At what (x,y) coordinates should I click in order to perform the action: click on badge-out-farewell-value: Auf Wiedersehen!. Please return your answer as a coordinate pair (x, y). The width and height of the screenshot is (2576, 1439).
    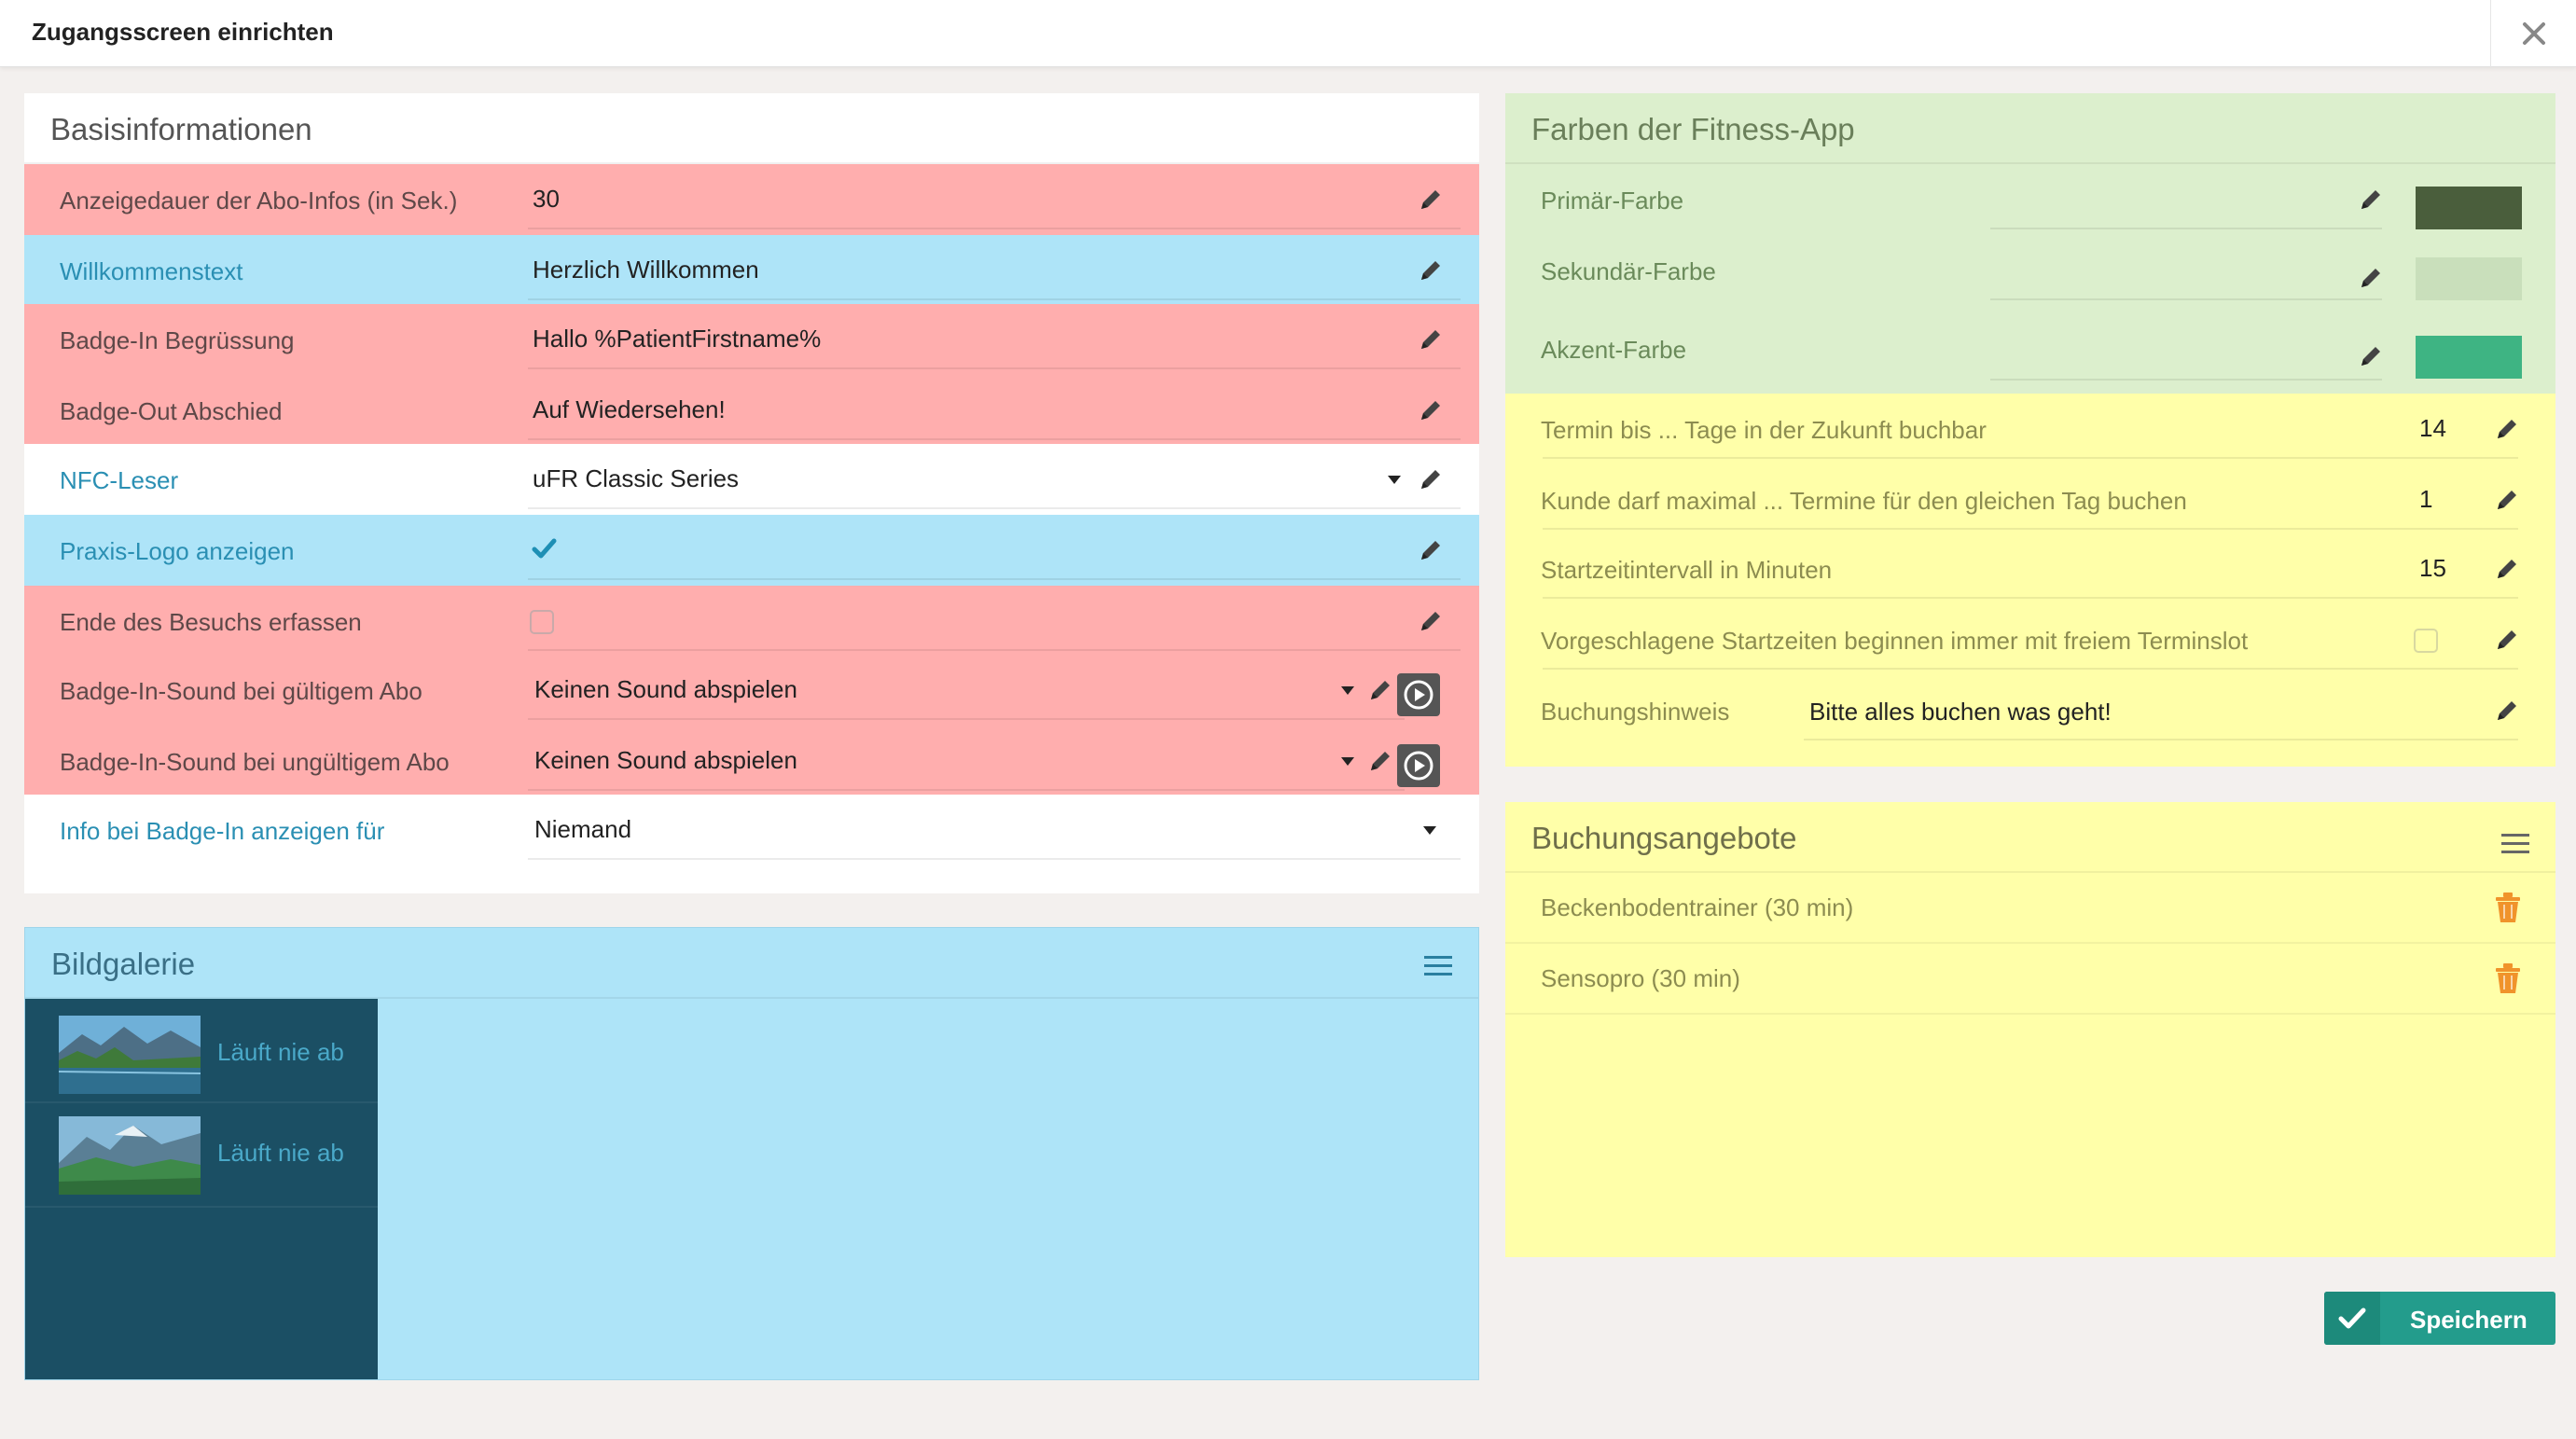
    Looking at the image, I should click on (629, 409).